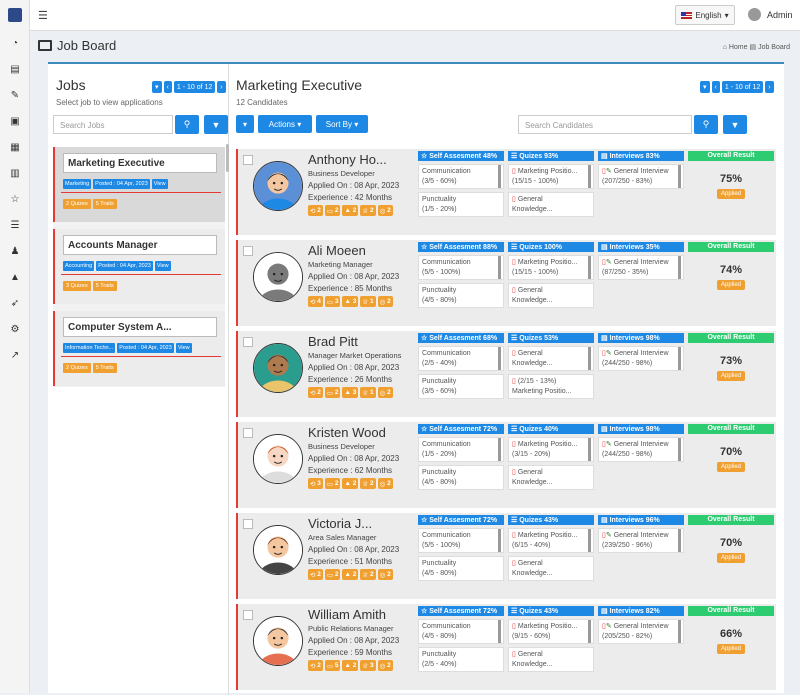 The height and width of the screenshot is (695, 800). What do you see at coordinates (738, 47) in the screenshot?
I see `breadcrumb-home: Home` at bounding box center [738, 47].